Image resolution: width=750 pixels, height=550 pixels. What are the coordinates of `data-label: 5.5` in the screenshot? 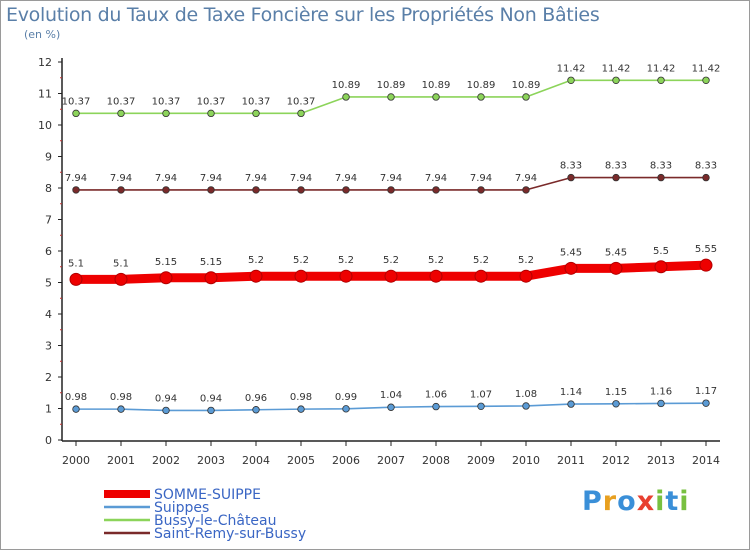 It's located at (661, 251).